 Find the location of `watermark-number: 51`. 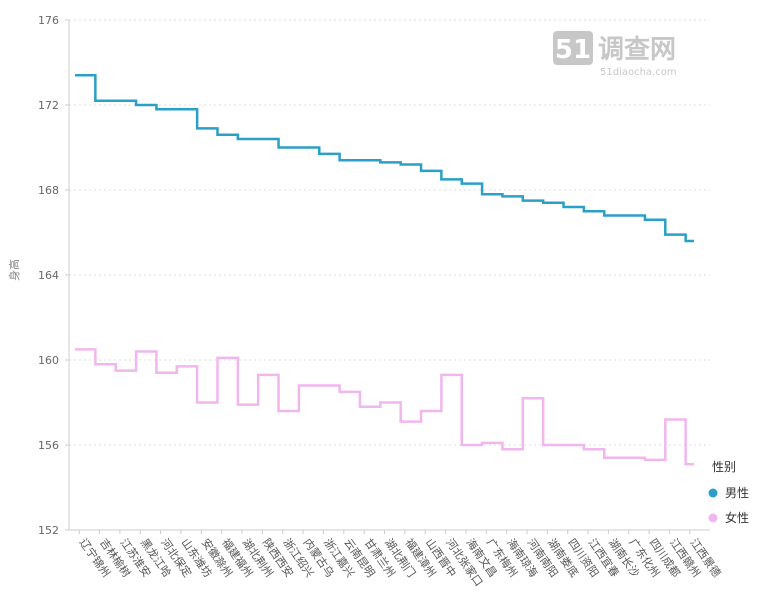

watermark-number: 51 is located at coordinates (573, 50).